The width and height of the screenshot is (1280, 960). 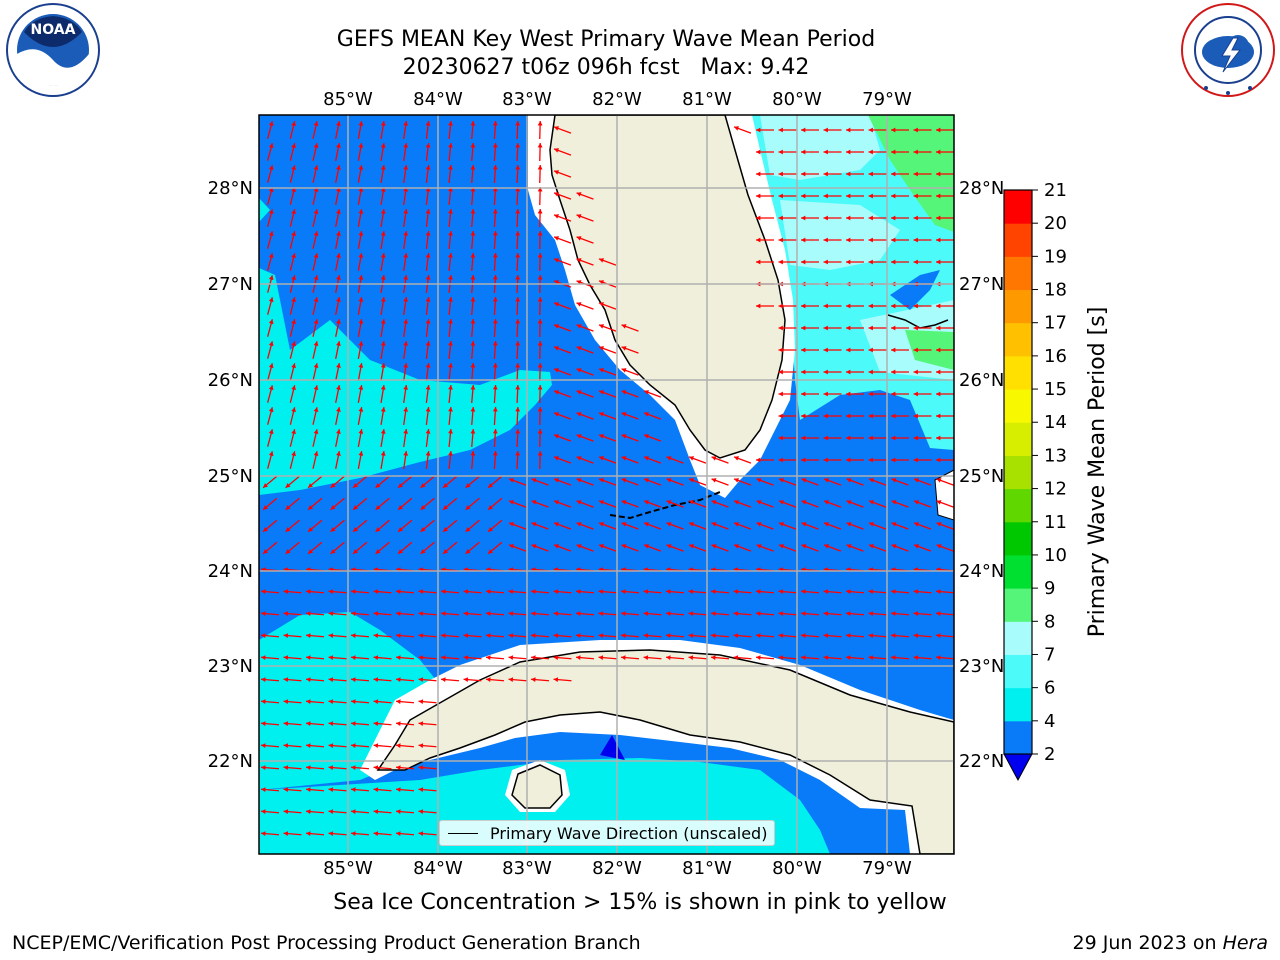 I want to click on latitude-labels-right: 28°N 27°N 26°N 25°N 24°N 23°N 22°N, so click(x=981, y=475).